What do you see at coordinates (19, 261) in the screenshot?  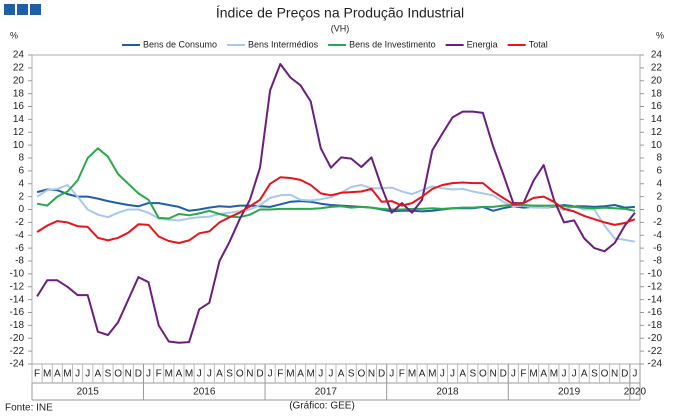 I see `y-tick-label: -8` at bounding box center [19, 261].